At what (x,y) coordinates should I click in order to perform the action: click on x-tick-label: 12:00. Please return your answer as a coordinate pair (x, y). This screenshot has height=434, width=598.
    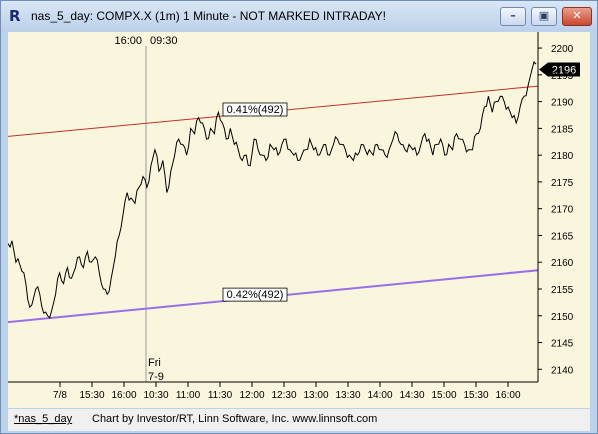
    Looking at the image, I should click on (251, 395).